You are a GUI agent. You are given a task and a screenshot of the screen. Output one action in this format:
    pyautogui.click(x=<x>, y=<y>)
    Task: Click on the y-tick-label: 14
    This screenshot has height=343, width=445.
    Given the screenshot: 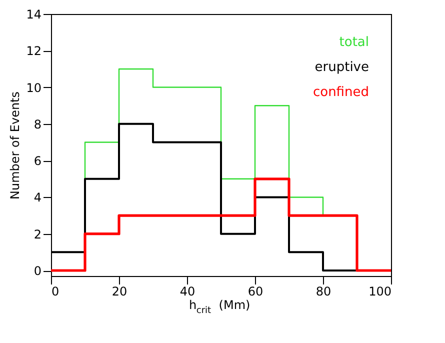 What is the action you would take?
    pyautogui.click(x=34, y=15)
    